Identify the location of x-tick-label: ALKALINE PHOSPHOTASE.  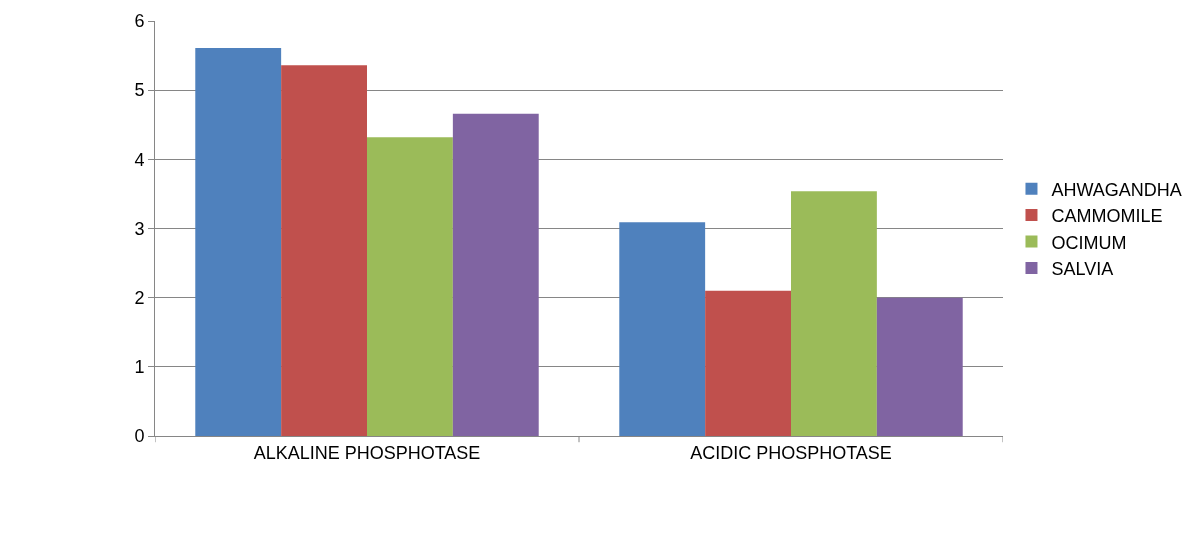
(367, 452).